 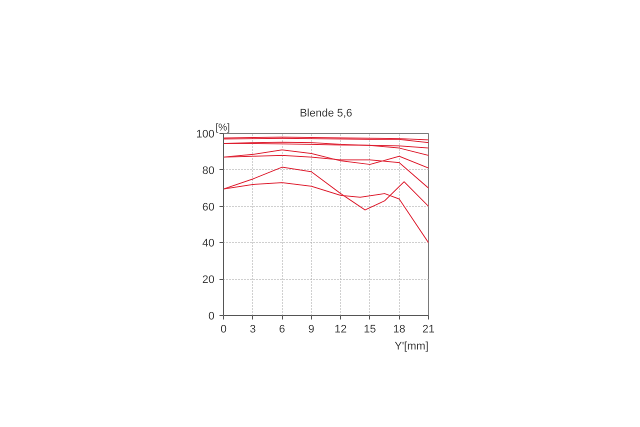 What do you see at coordinates (411, 346) in the screenshot?
I see `x-axis-title: Y'[mm]` at bounding box center [411, 346].